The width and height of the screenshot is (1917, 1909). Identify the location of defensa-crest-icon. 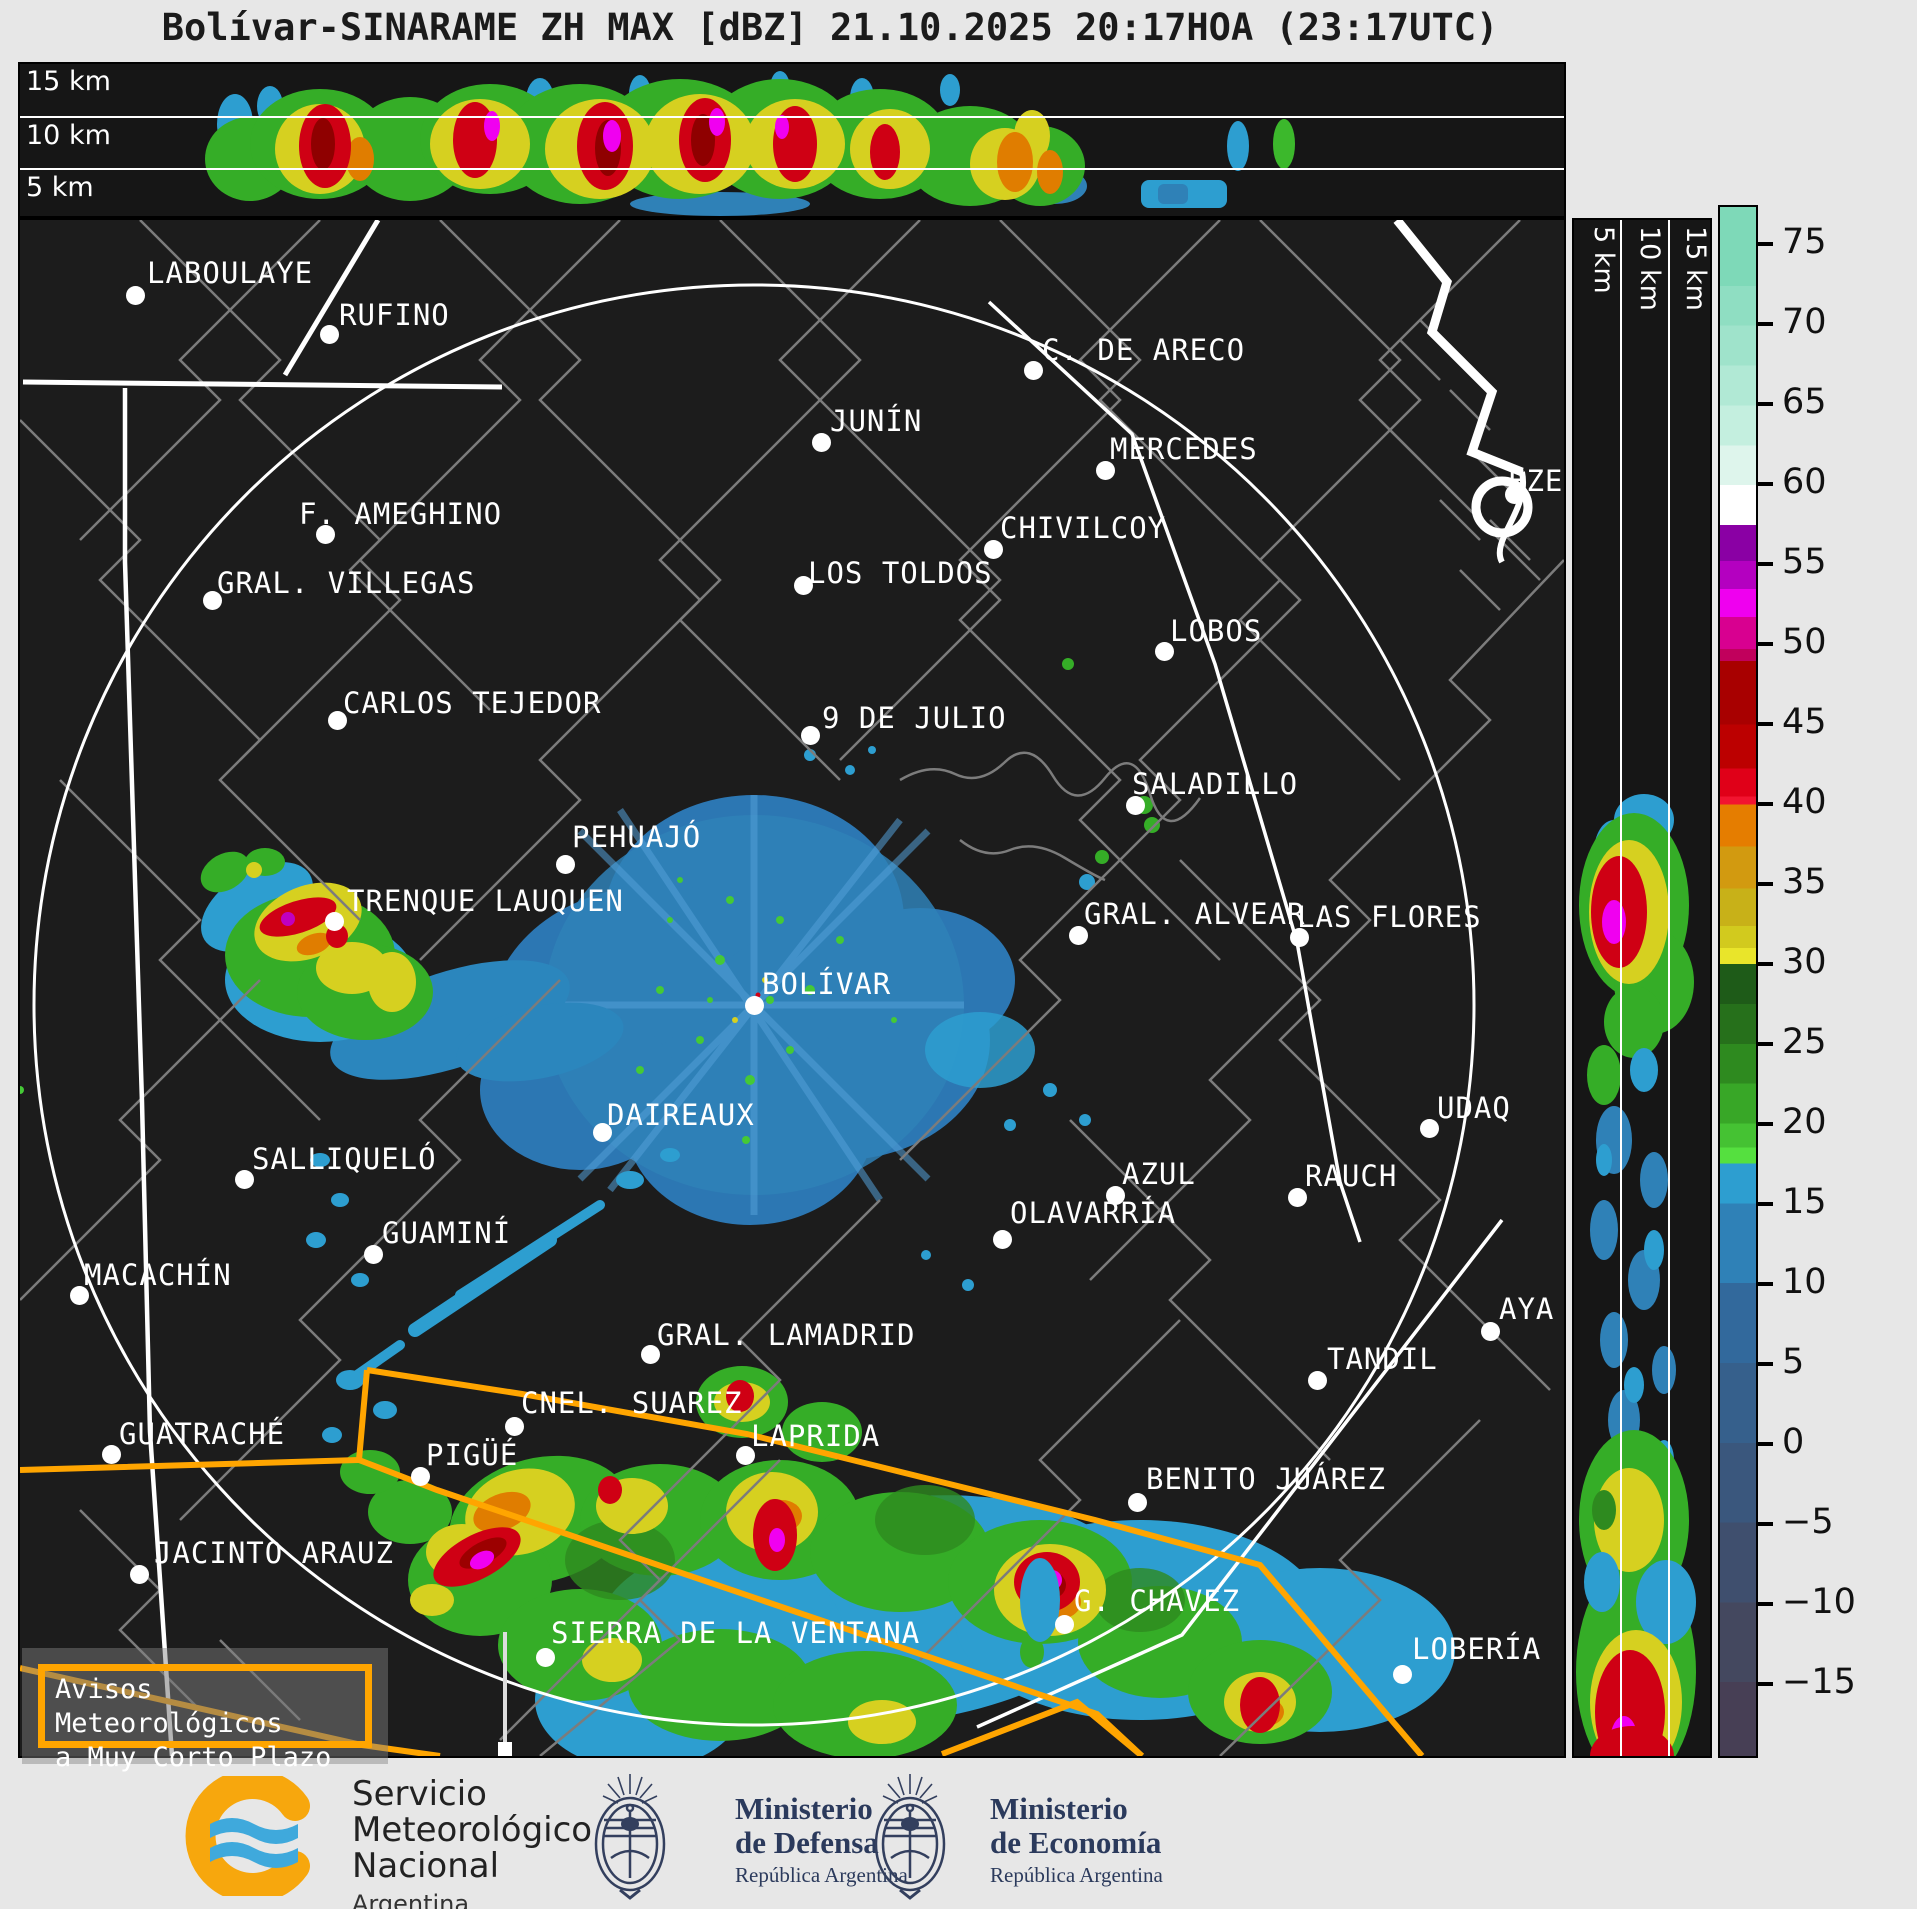
(630, 1837).